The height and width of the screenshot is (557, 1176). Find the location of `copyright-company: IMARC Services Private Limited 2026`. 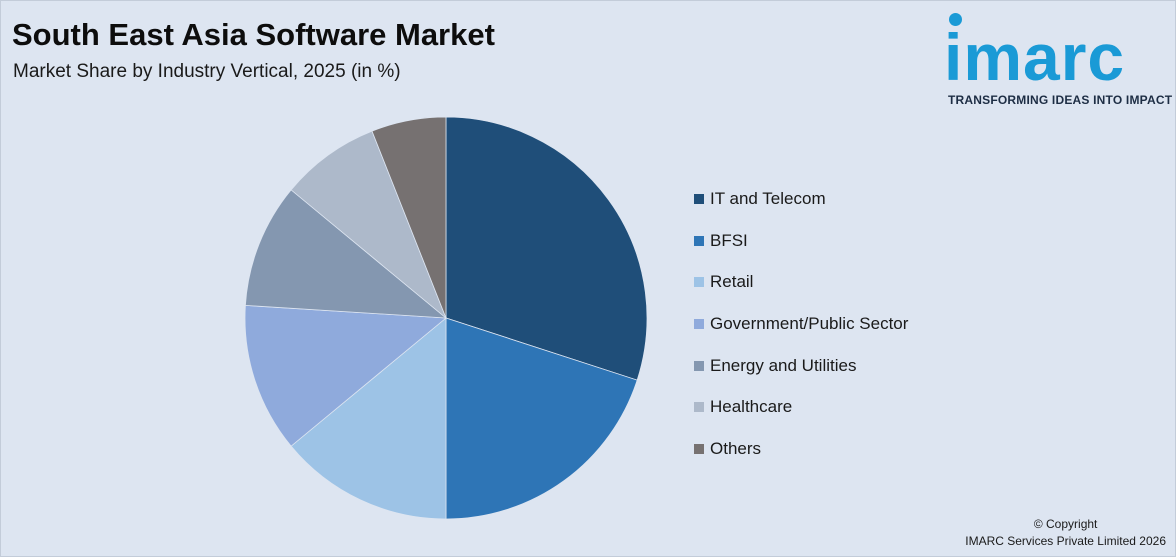

copyright-company: IMARC Services Private Limited 2026 is located at coordinates (1065, 541).